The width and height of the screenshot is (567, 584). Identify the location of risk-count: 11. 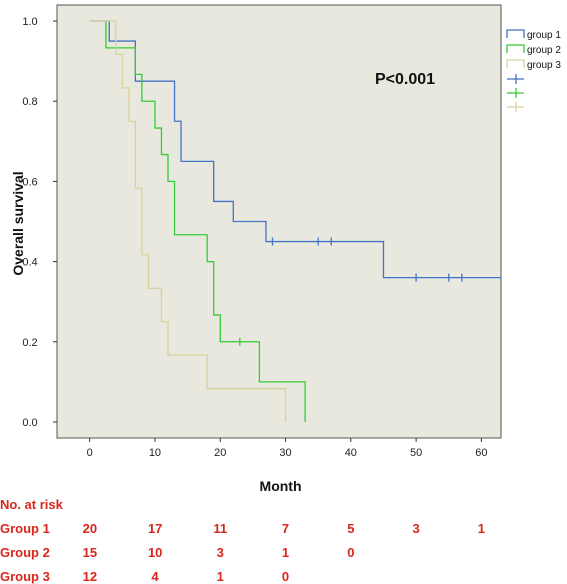
(220, 528).